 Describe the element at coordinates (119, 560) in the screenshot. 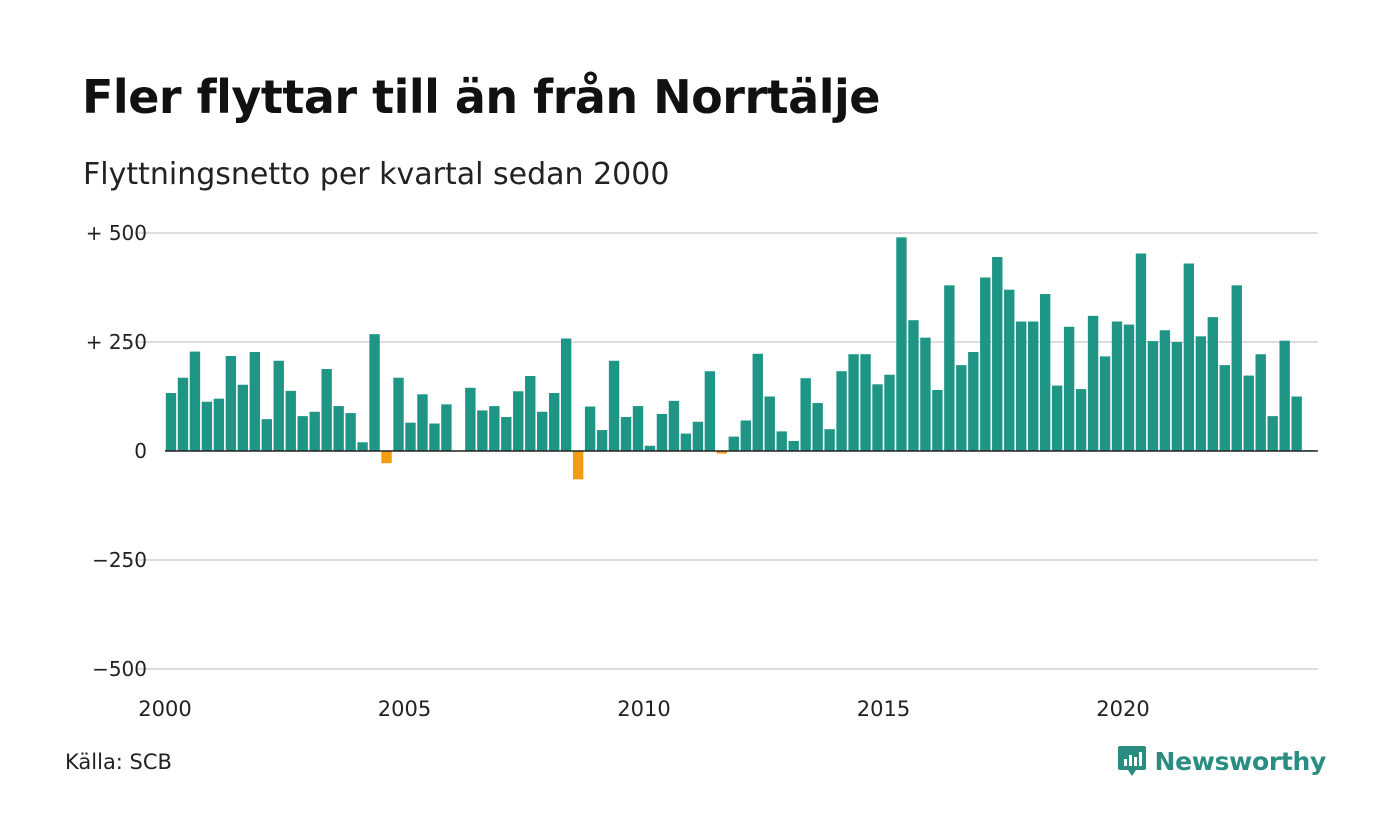

I see `y-tick-label: −250` at that location.